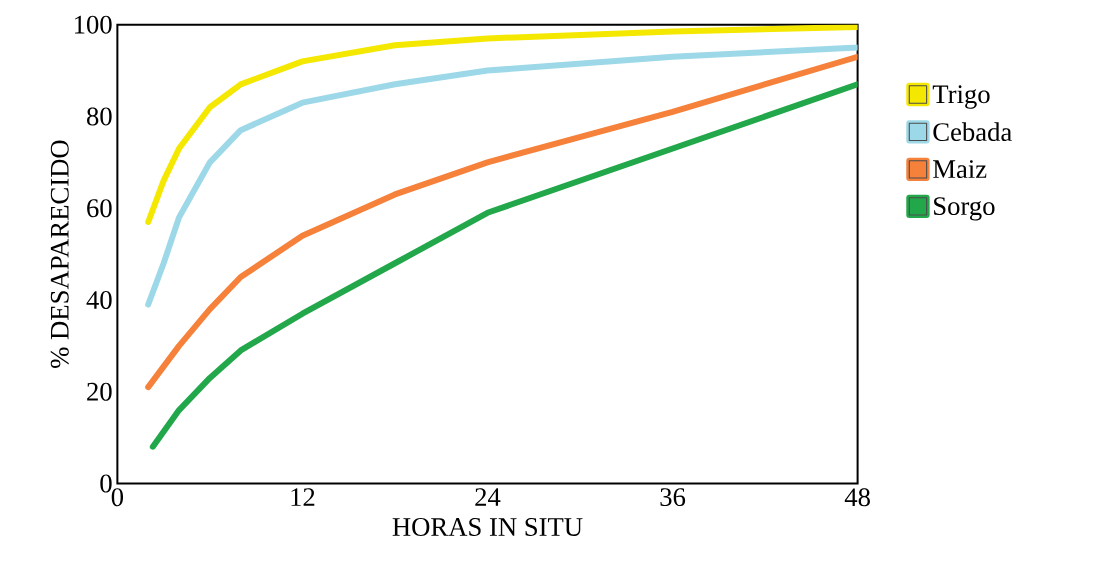  Describe the element at coordinates (487, 526) in the screenshot. I see `x-axis-title: HORAS IN SITU` at that location.